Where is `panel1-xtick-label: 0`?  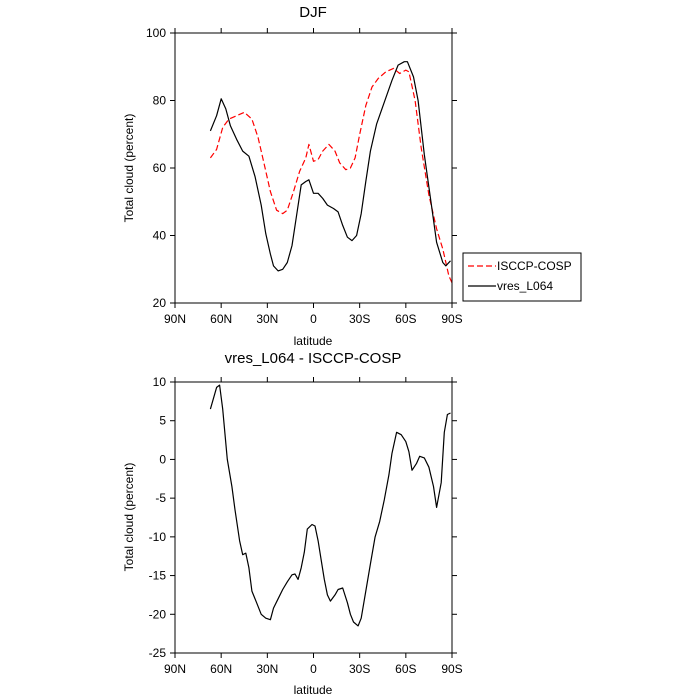
panel1-xtick-label: 0 is located at coordinates (313, 319).